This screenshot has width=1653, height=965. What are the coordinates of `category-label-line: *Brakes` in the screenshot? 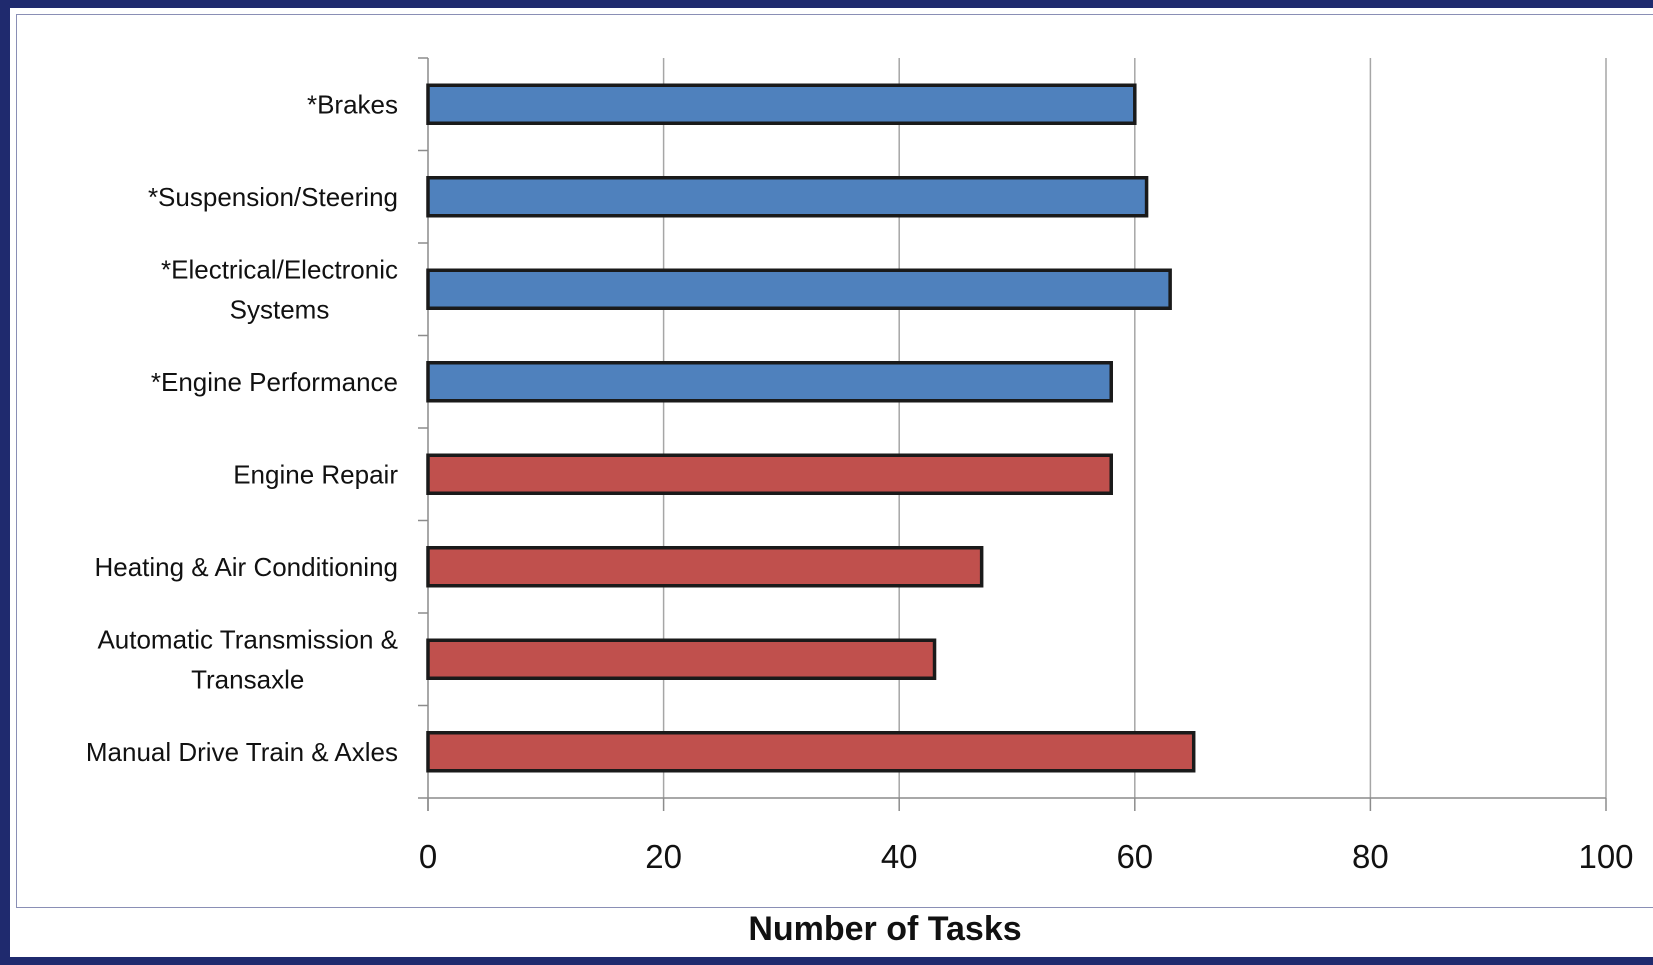 It's located at (352, 104).